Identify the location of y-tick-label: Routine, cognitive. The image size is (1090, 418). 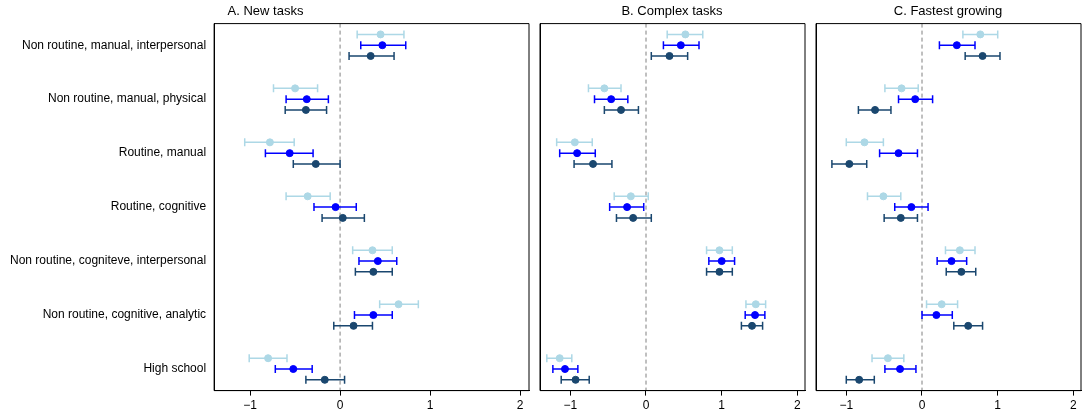
(158, 206).